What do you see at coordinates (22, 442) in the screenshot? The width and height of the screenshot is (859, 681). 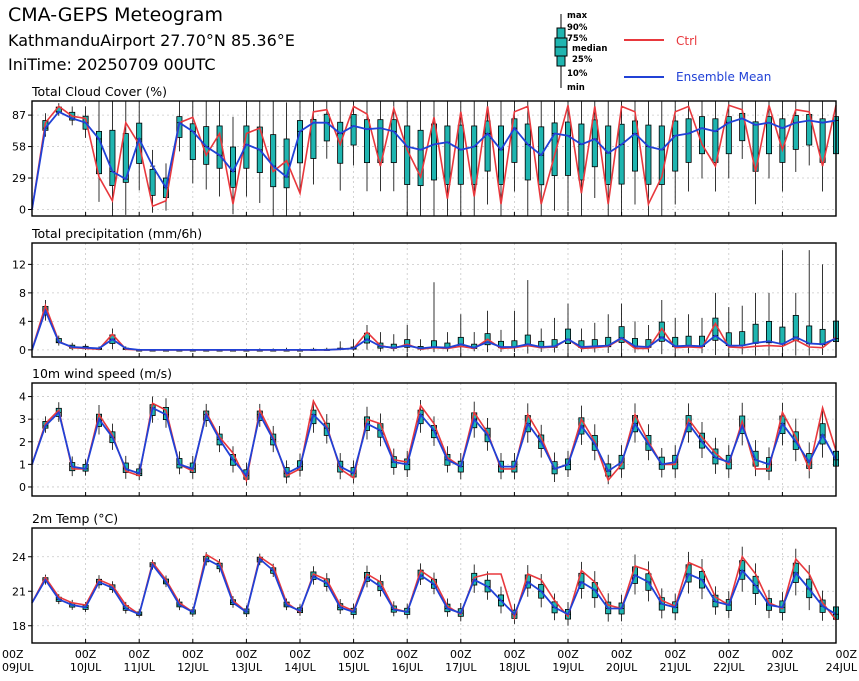 I see `y-tick-label-wind: 2` at bounding box center [22, 442].